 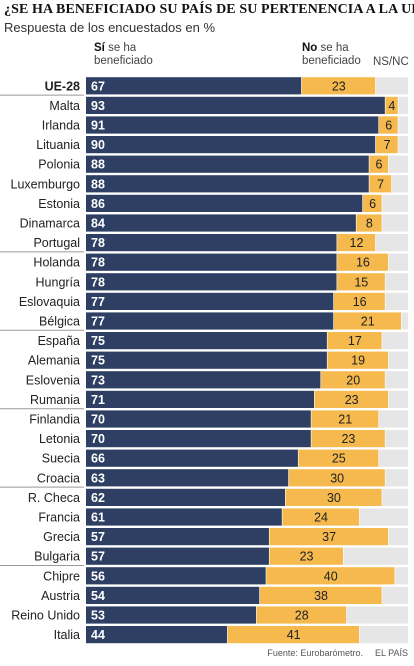 I want to click on value-label-no: 15, so click(x=361, y=282).